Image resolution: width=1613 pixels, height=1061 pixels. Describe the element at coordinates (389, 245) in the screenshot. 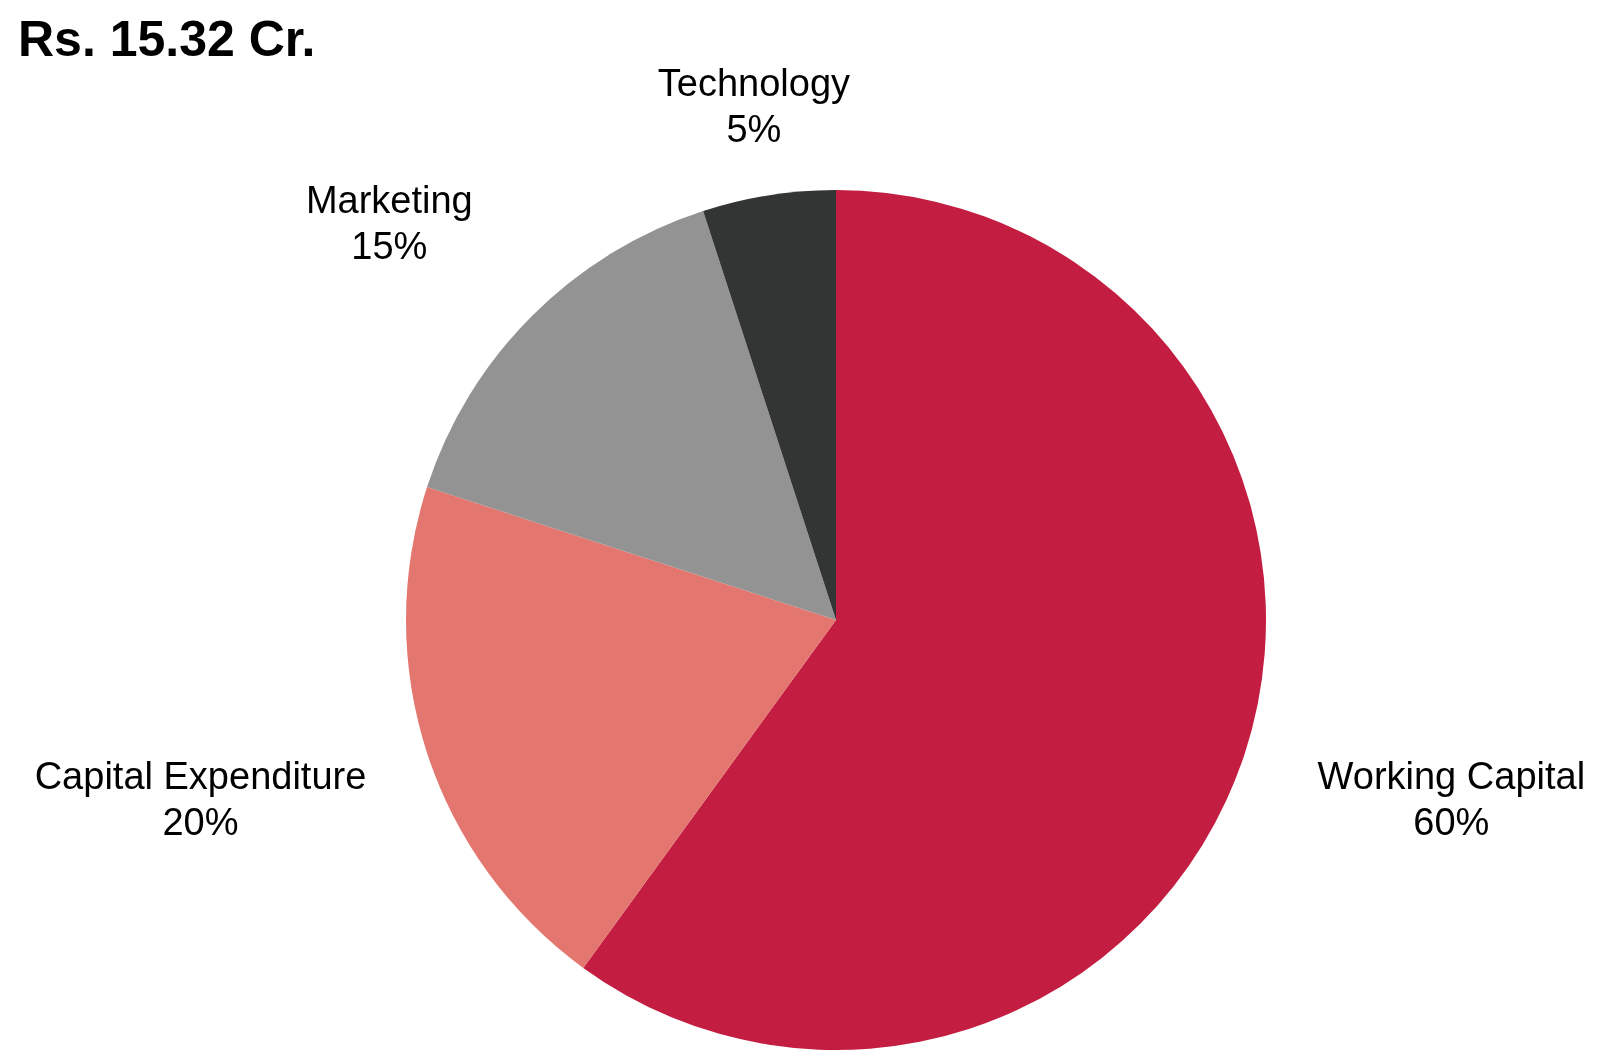

I see `data-label: 15%` at that location.